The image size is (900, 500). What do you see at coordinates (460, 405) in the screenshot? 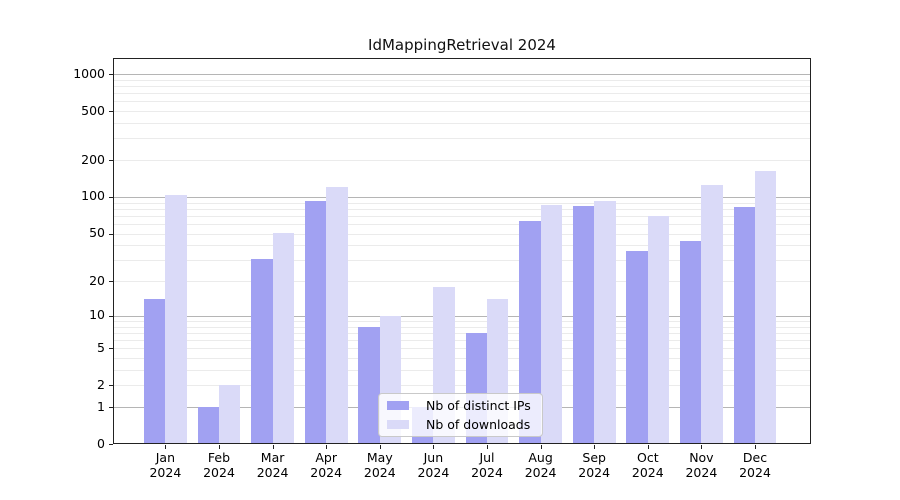
I see `legend-entry-distinct-ips: Nb of distinct IPs` at bounding box center [460, 405].